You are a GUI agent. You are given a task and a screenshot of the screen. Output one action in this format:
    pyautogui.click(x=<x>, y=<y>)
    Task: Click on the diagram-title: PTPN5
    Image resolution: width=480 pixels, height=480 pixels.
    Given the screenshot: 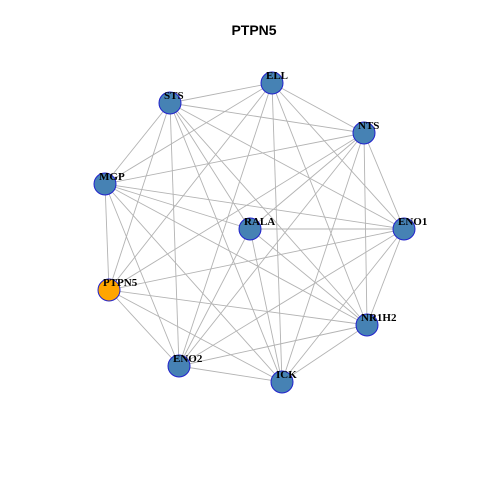 What is the action you would take?
    pyautogui.click(x=253, y=30)
    